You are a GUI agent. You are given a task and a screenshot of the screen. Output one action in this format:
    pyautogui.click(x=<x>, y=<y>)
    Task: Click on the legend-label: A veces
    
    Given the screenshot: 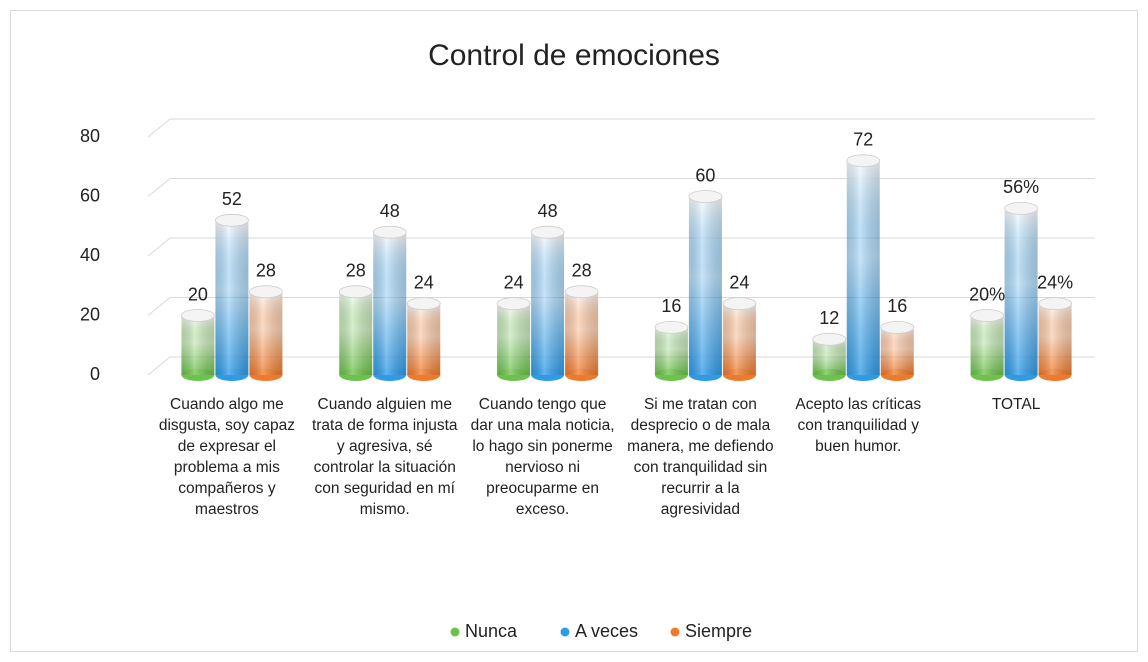 What is the action you would take?
    pyautogui.click(x=606, y=631)
    